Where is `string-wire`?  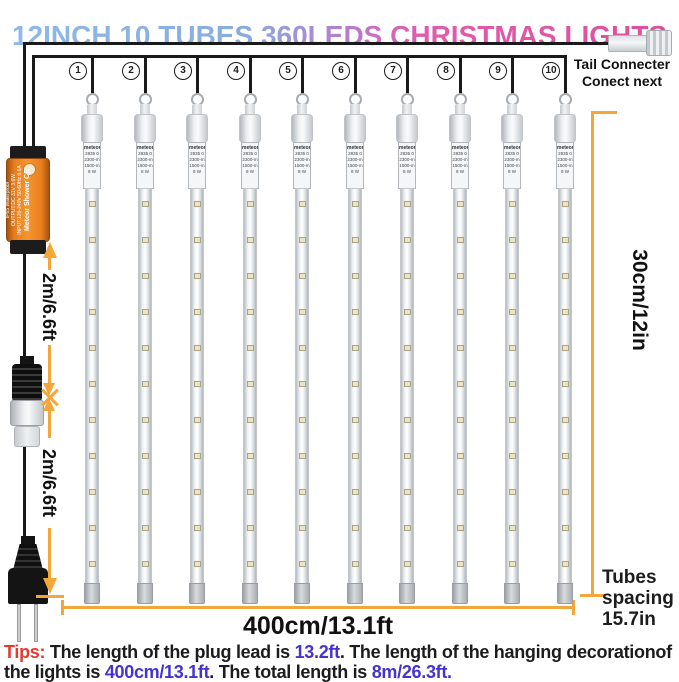 string-wire is located at coordinates (299, 56).